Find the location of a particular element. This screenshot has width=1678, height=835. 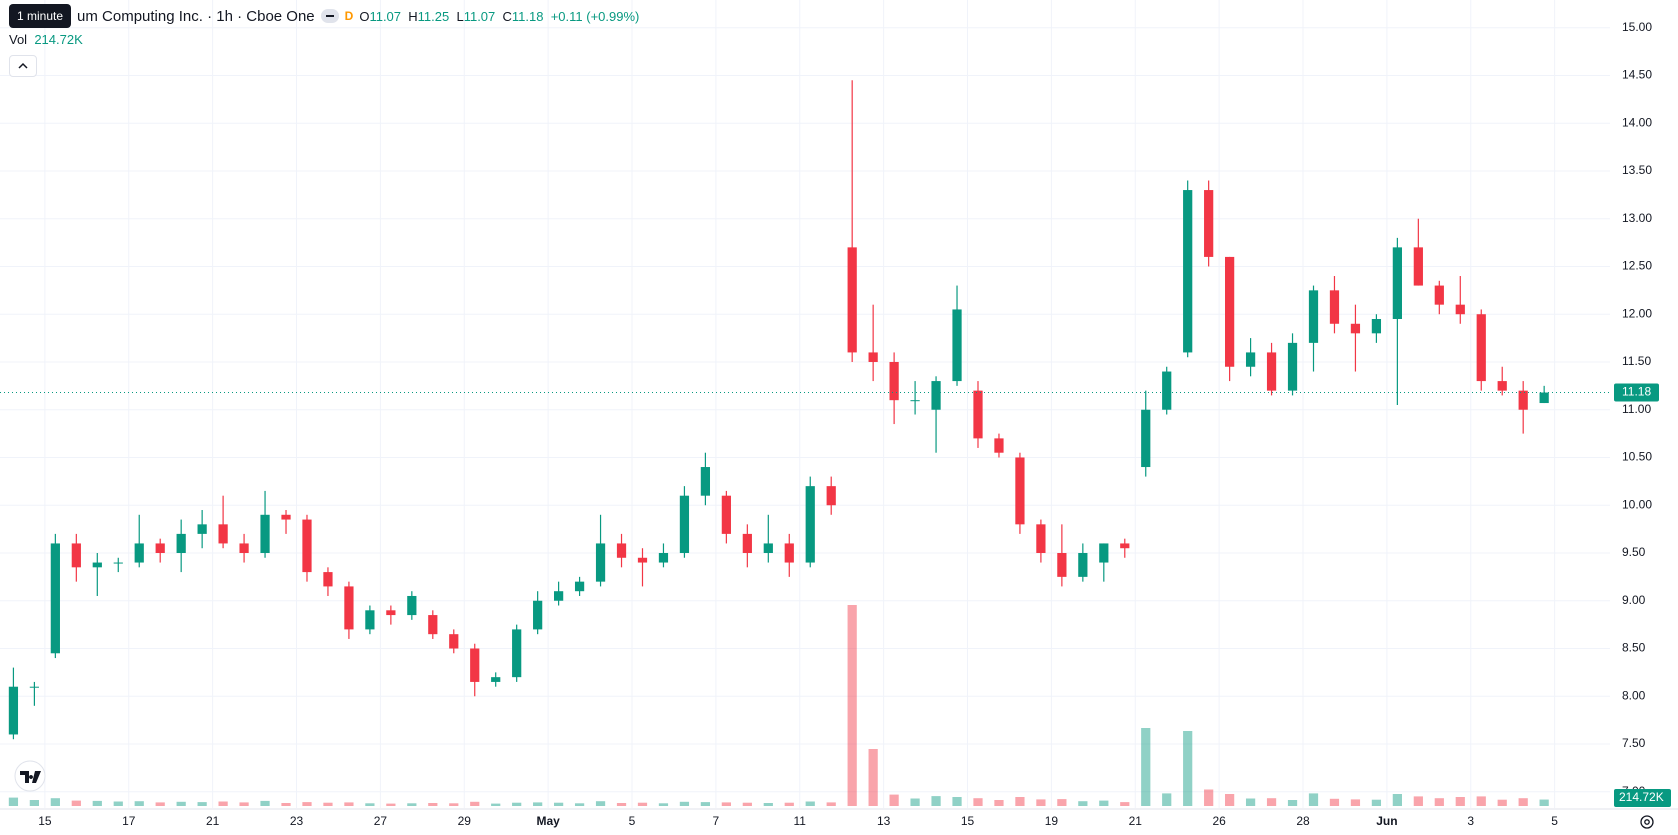

data-badge: D is located at coordinates (349, 16).